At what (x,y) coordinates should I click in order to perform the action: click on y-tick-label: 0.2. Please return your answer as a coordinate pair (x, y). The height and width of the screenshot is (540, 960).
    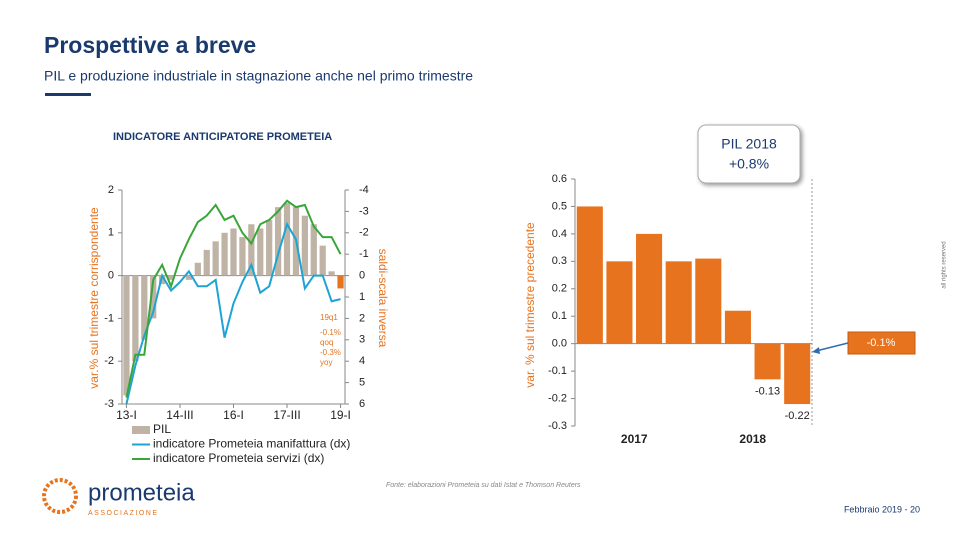
    Looking at the image, I should click on (559, 289).